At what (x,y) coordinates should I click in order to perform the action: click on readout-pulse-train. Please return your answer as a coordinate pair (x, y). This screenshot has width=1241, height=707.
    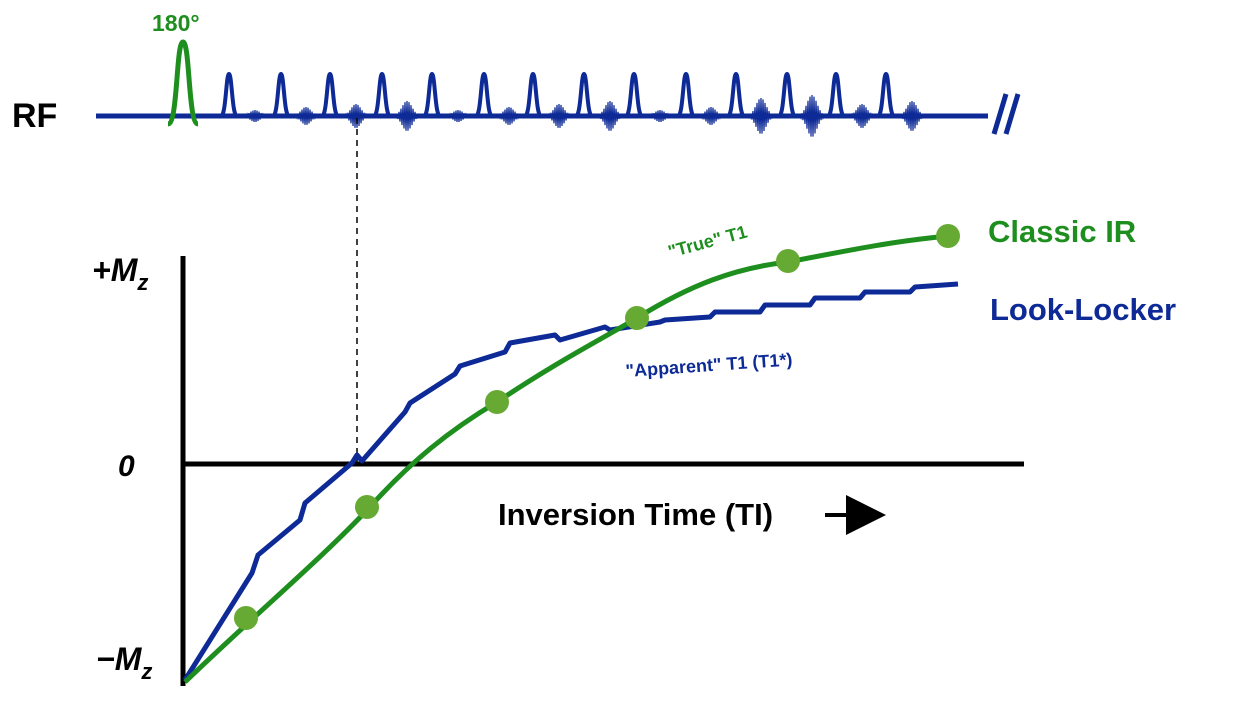
    Looking at the image, I should click on (557, 94).